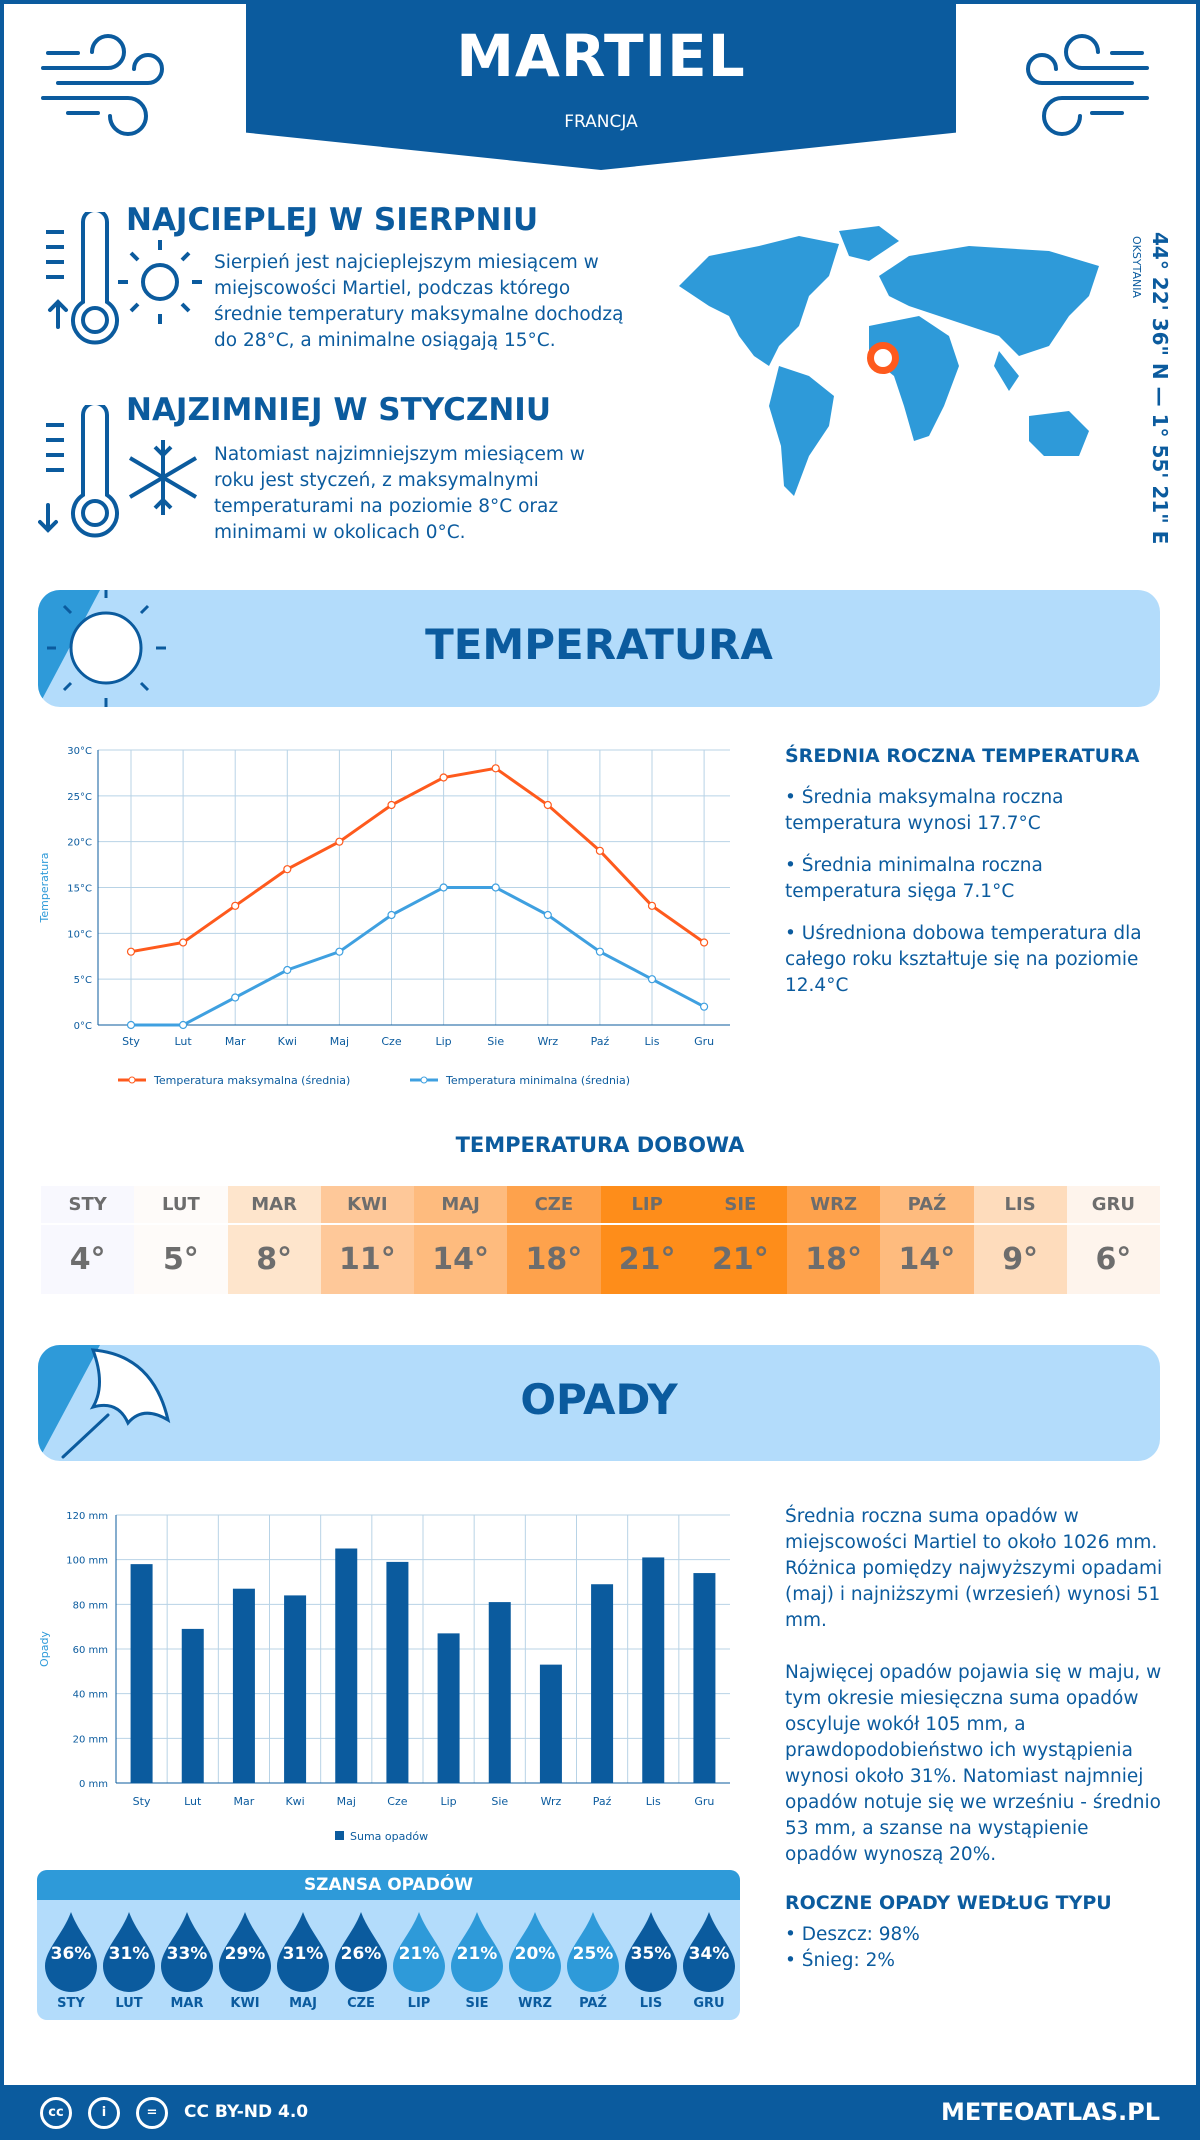  Describe the element at coordinates (709, 2003) in the screenshot. I see `drop-month: GRU` at that location.